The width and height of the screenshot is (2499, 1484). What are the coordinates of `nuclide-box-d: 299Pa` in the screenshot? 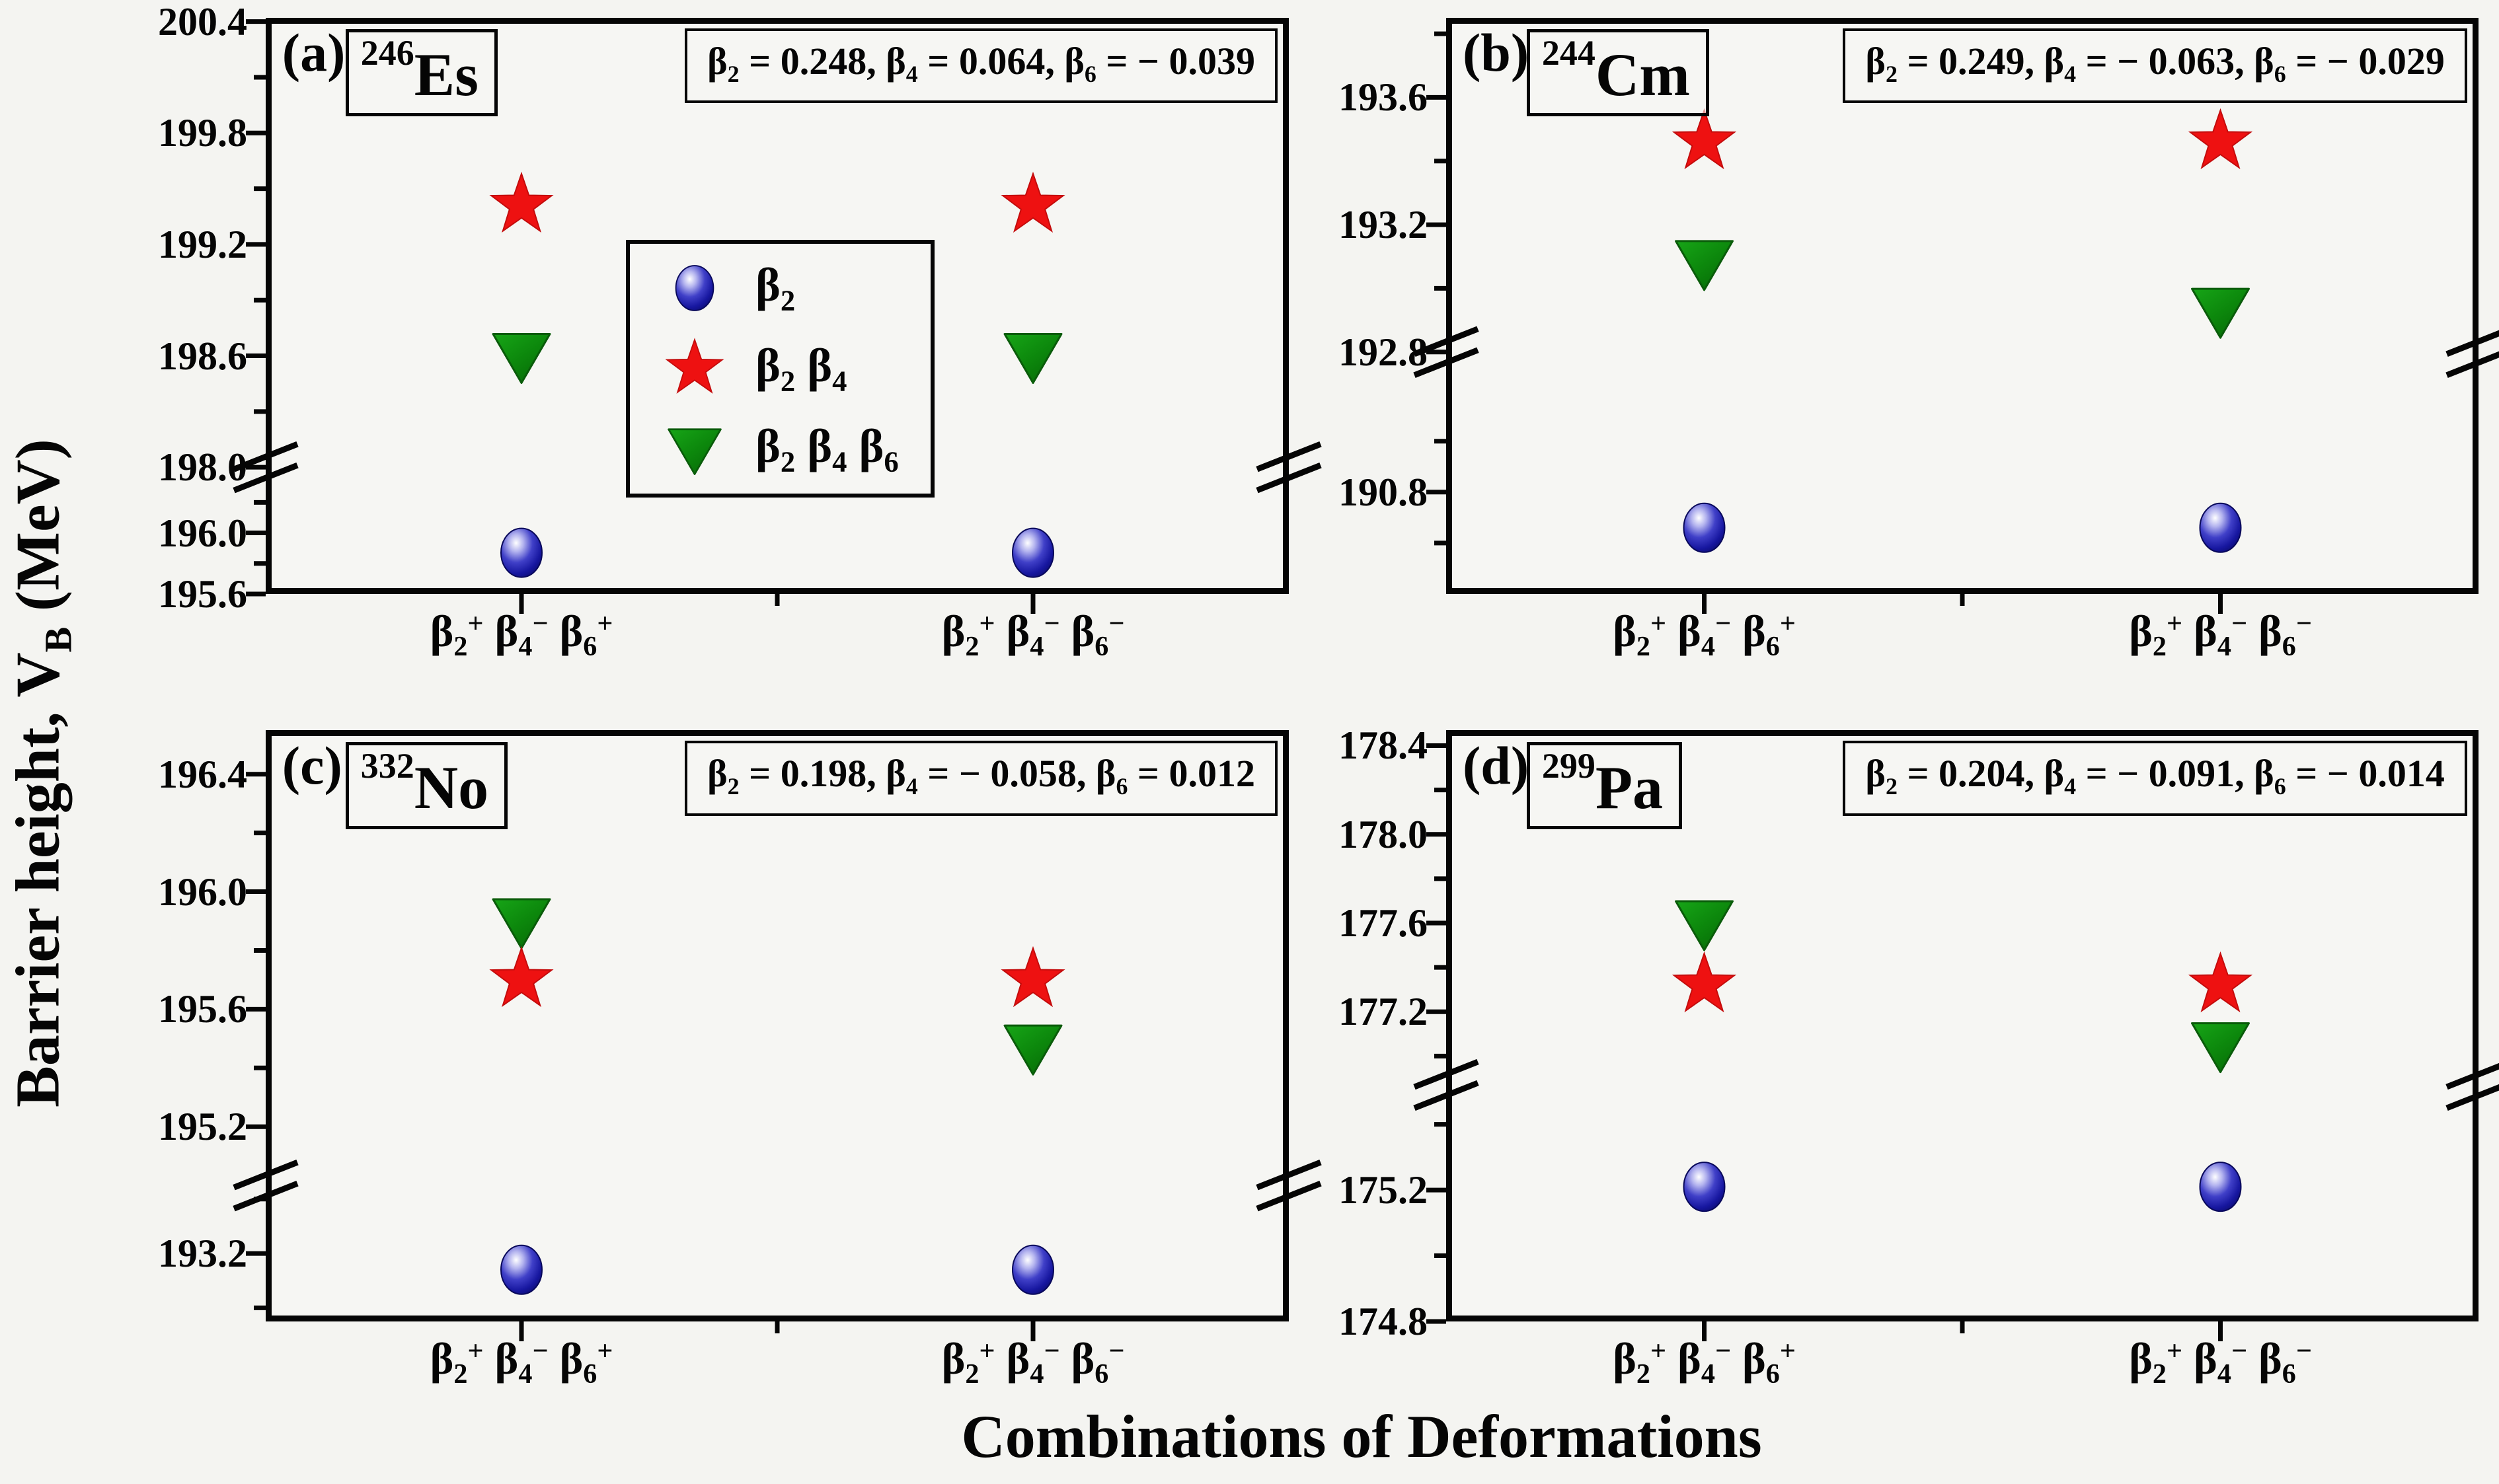 It's located at (1604, 785).